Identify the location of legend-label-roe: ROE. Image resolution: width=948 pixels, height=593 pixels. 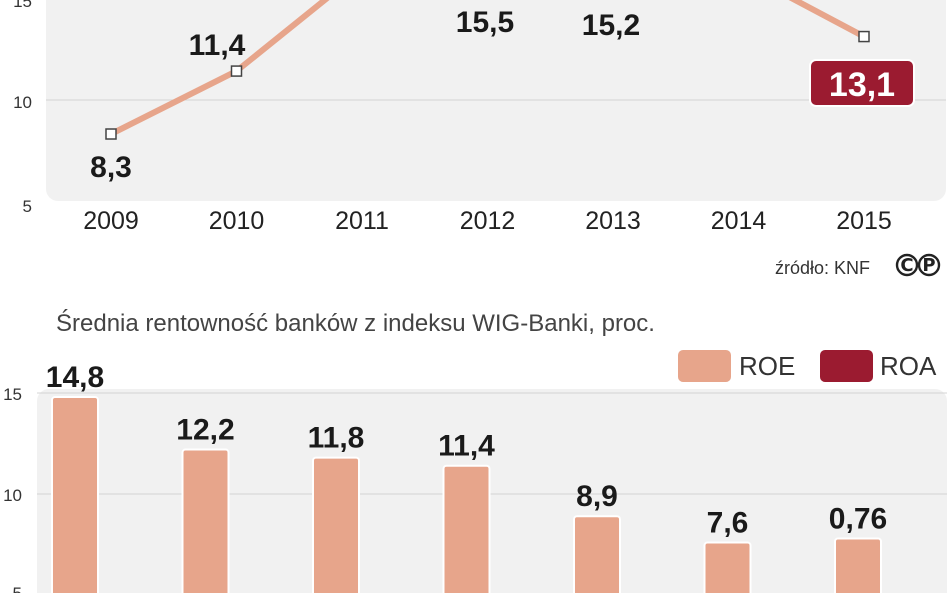
(767, 366).